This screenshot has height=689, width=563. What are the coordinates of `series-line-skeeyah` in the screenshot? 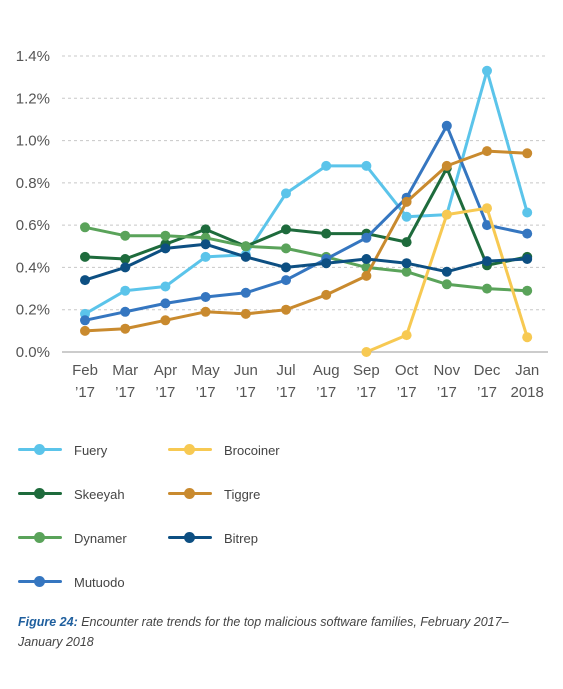 It's located at (306, 216).